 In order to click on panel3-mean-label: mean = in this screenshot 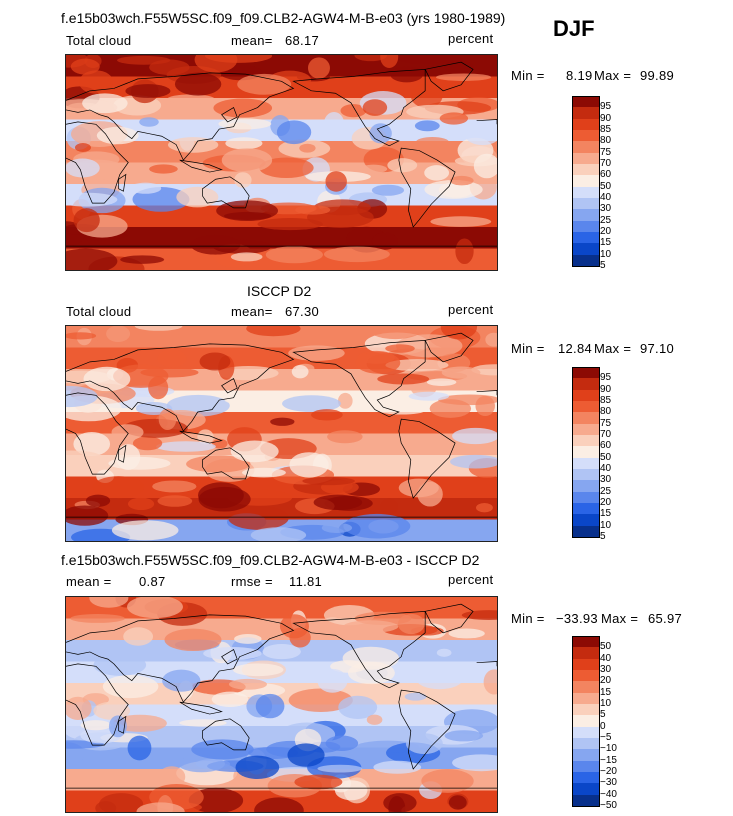, I will do `click(89, 581)`.